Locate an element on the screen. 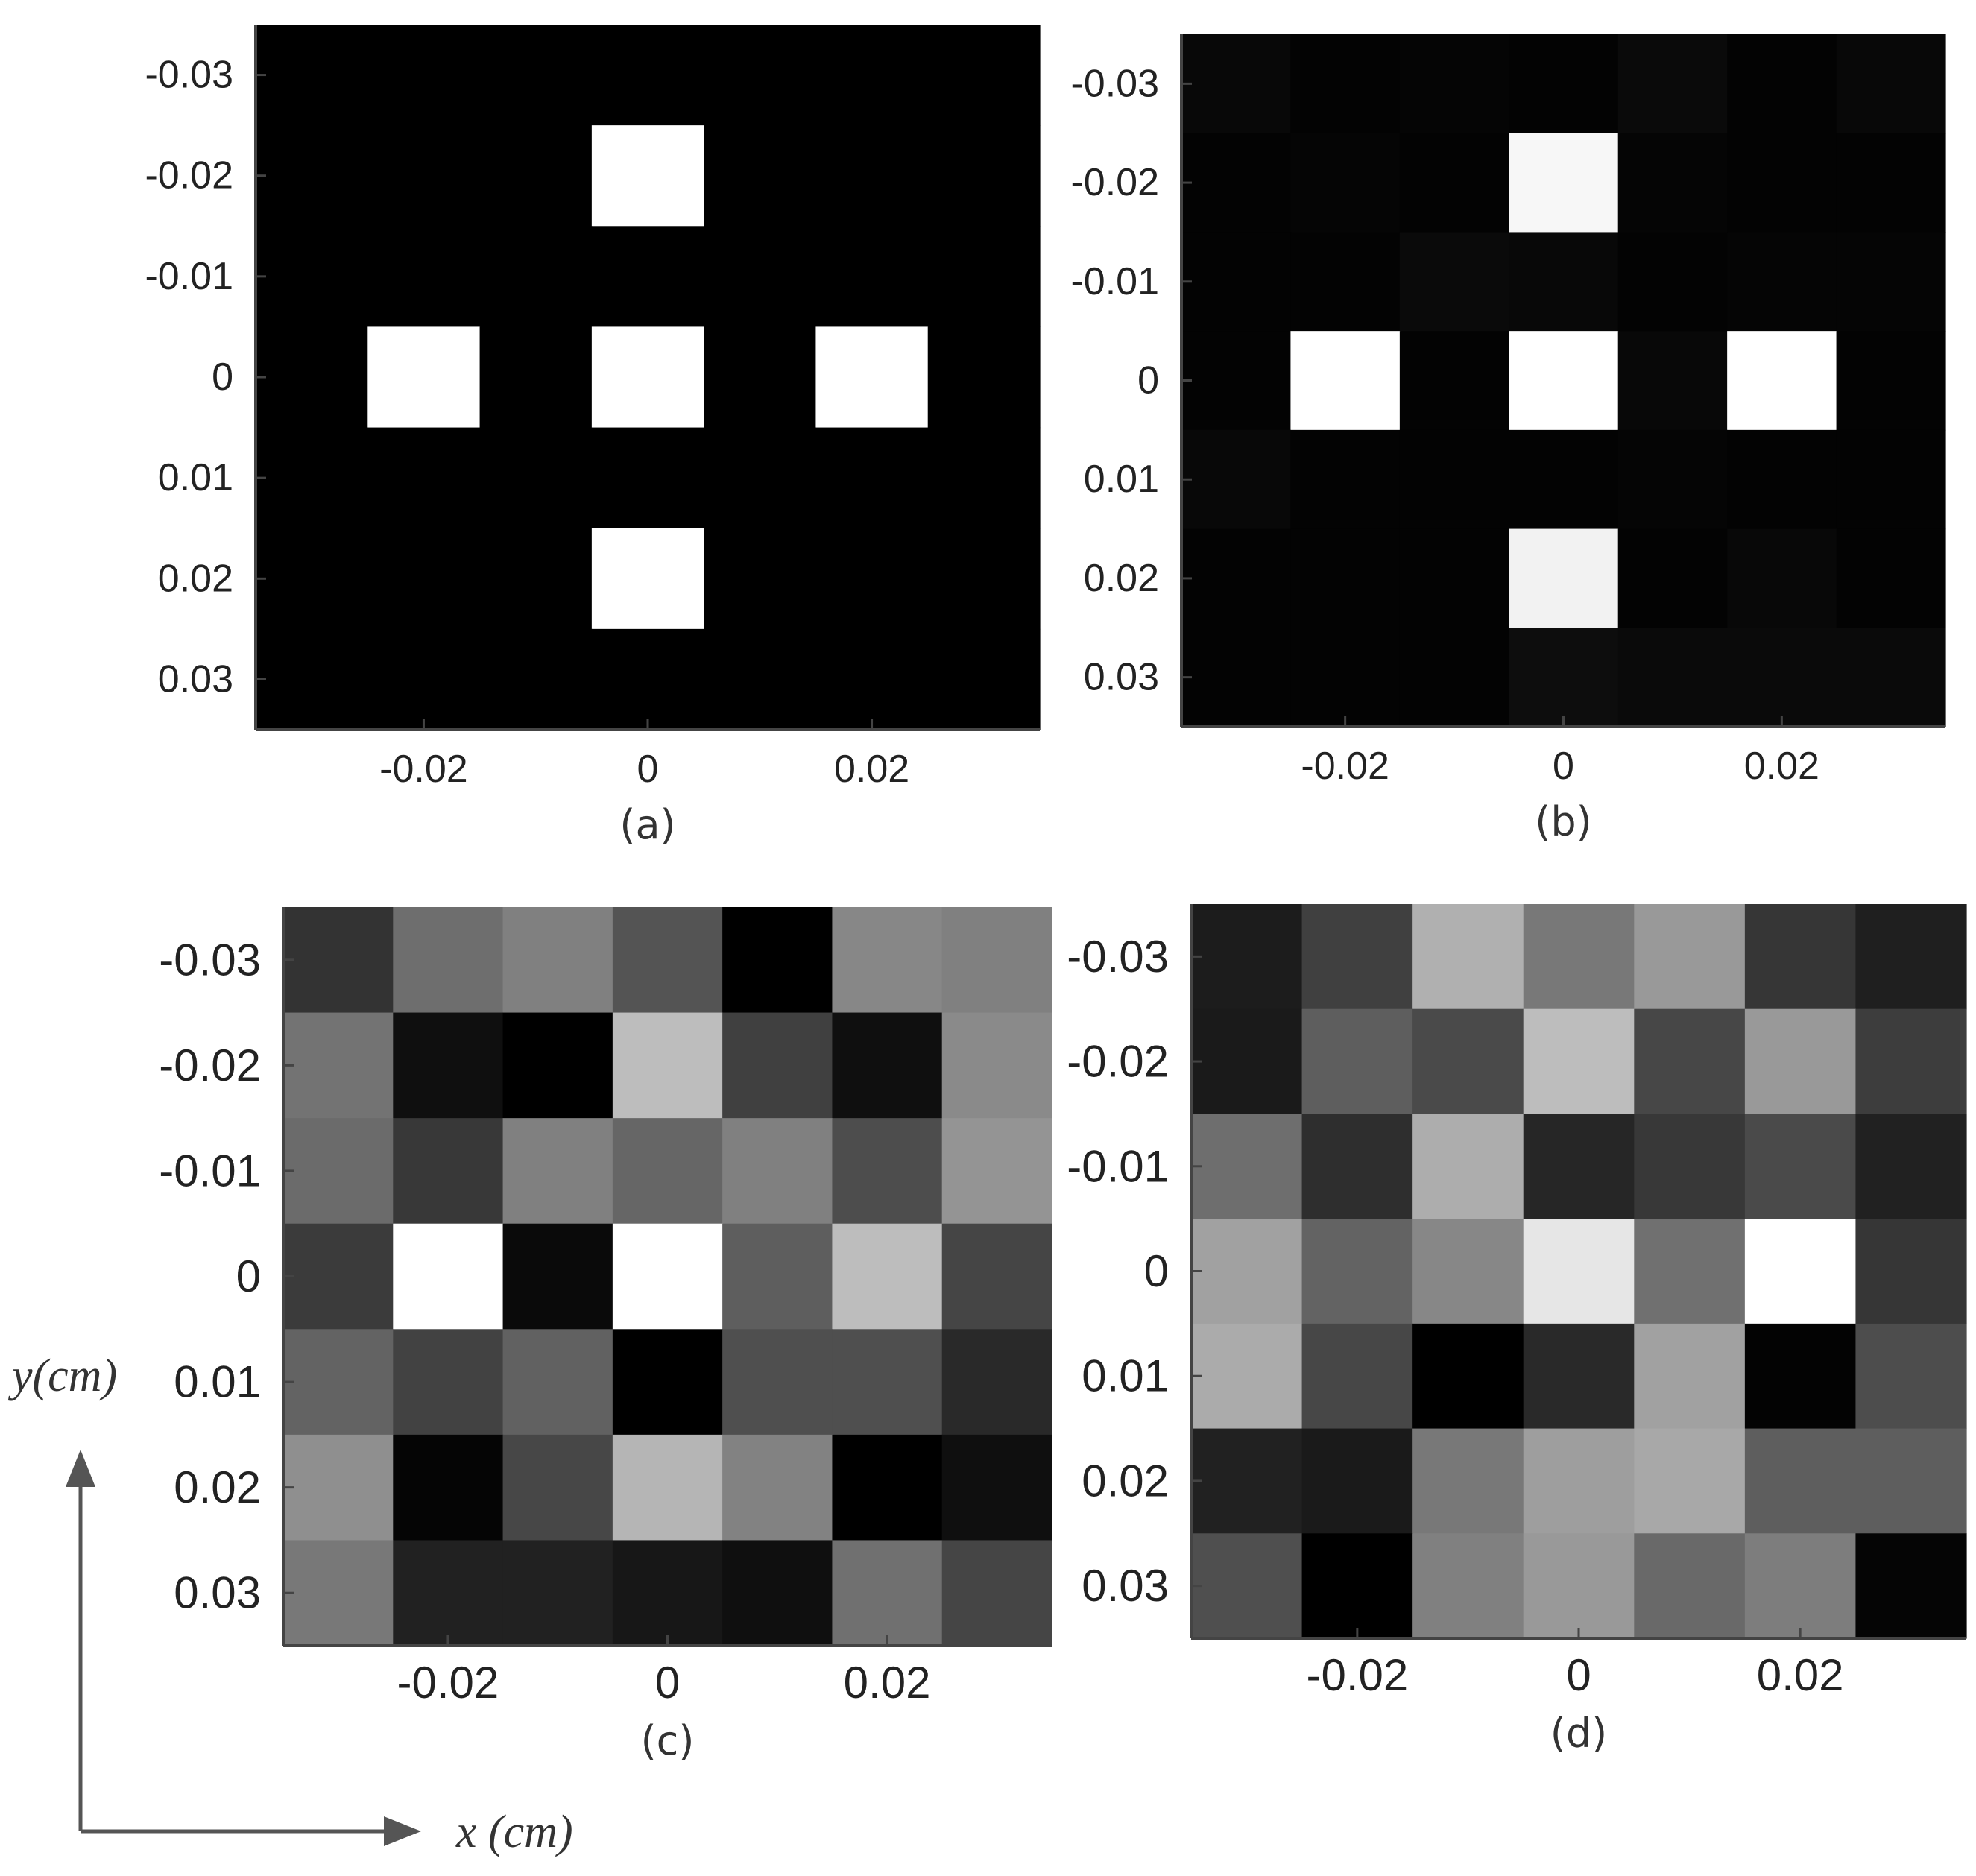 Image resolution: width=1976 pixels, height=1876 pixels. y-tick-label: 0.03 is located at coordinates (1121, 677).